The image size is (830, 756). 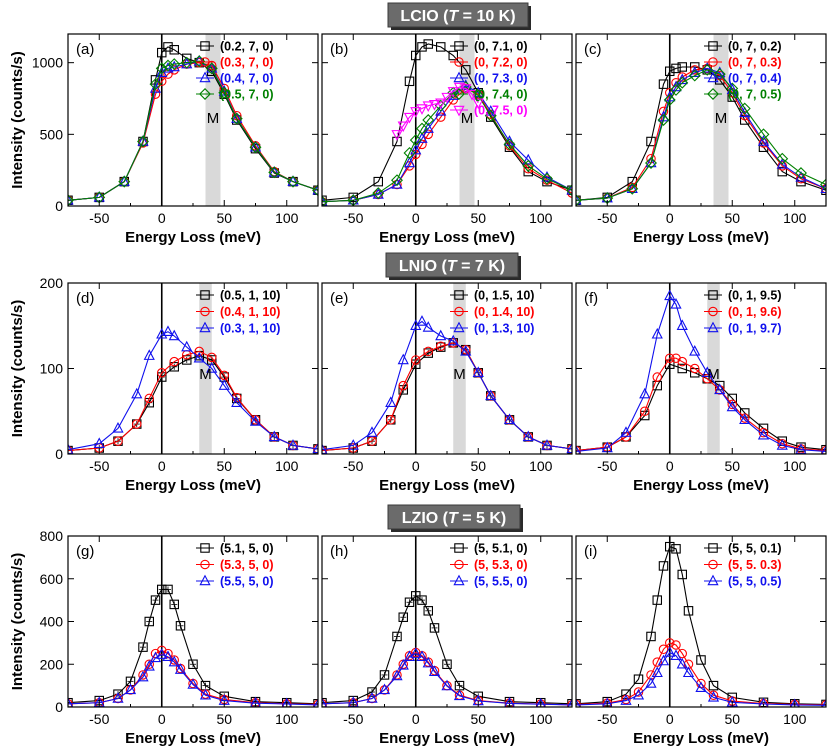 What do you see at coordinates (755, 79) in the screenshot?
I see `legend-label: (0, 7, 0.4)` at bounding box center [755, 79].